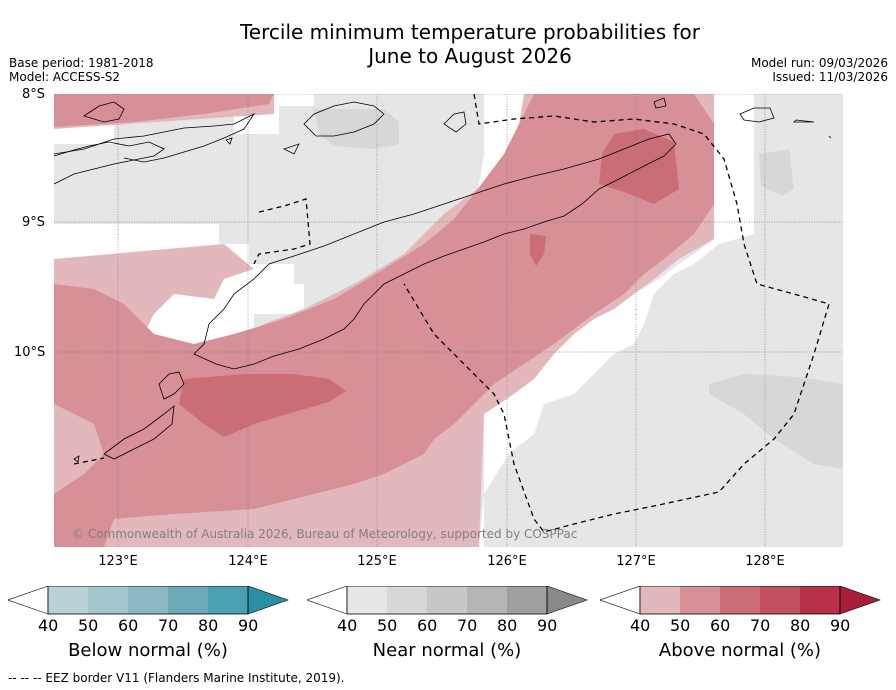  Describe the element at coordinates (467, 625) in the screenshot. I see `near-tick-70: 70` at that location.